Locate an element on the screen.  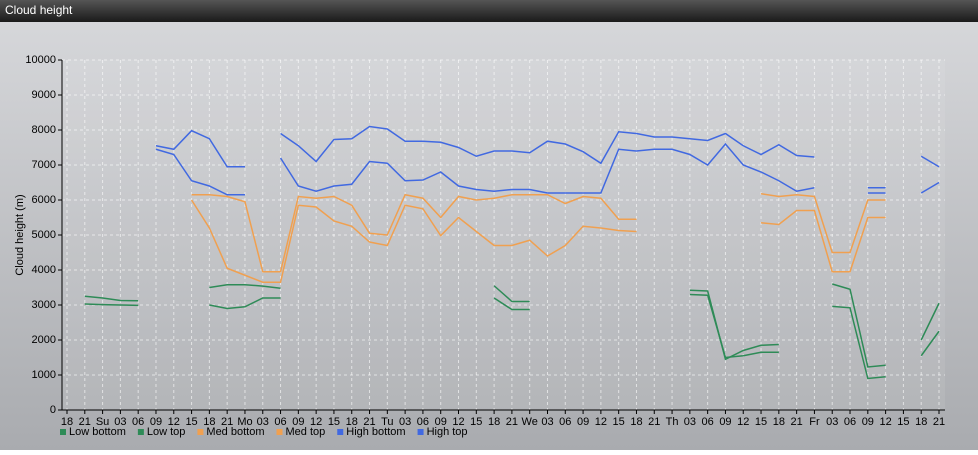
y-tick-label: 4000 is located at coordinates (44, 270).